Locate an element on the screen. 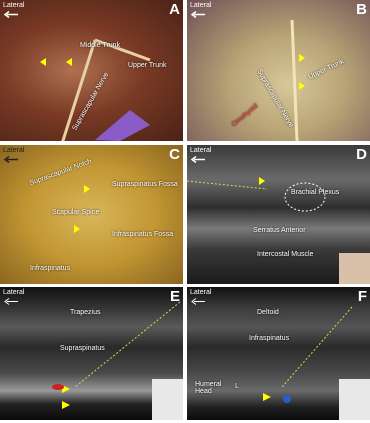 This screenshot has height=423, width=370. label: Infraspinatus Fossa is located at coordinates (143, 234).